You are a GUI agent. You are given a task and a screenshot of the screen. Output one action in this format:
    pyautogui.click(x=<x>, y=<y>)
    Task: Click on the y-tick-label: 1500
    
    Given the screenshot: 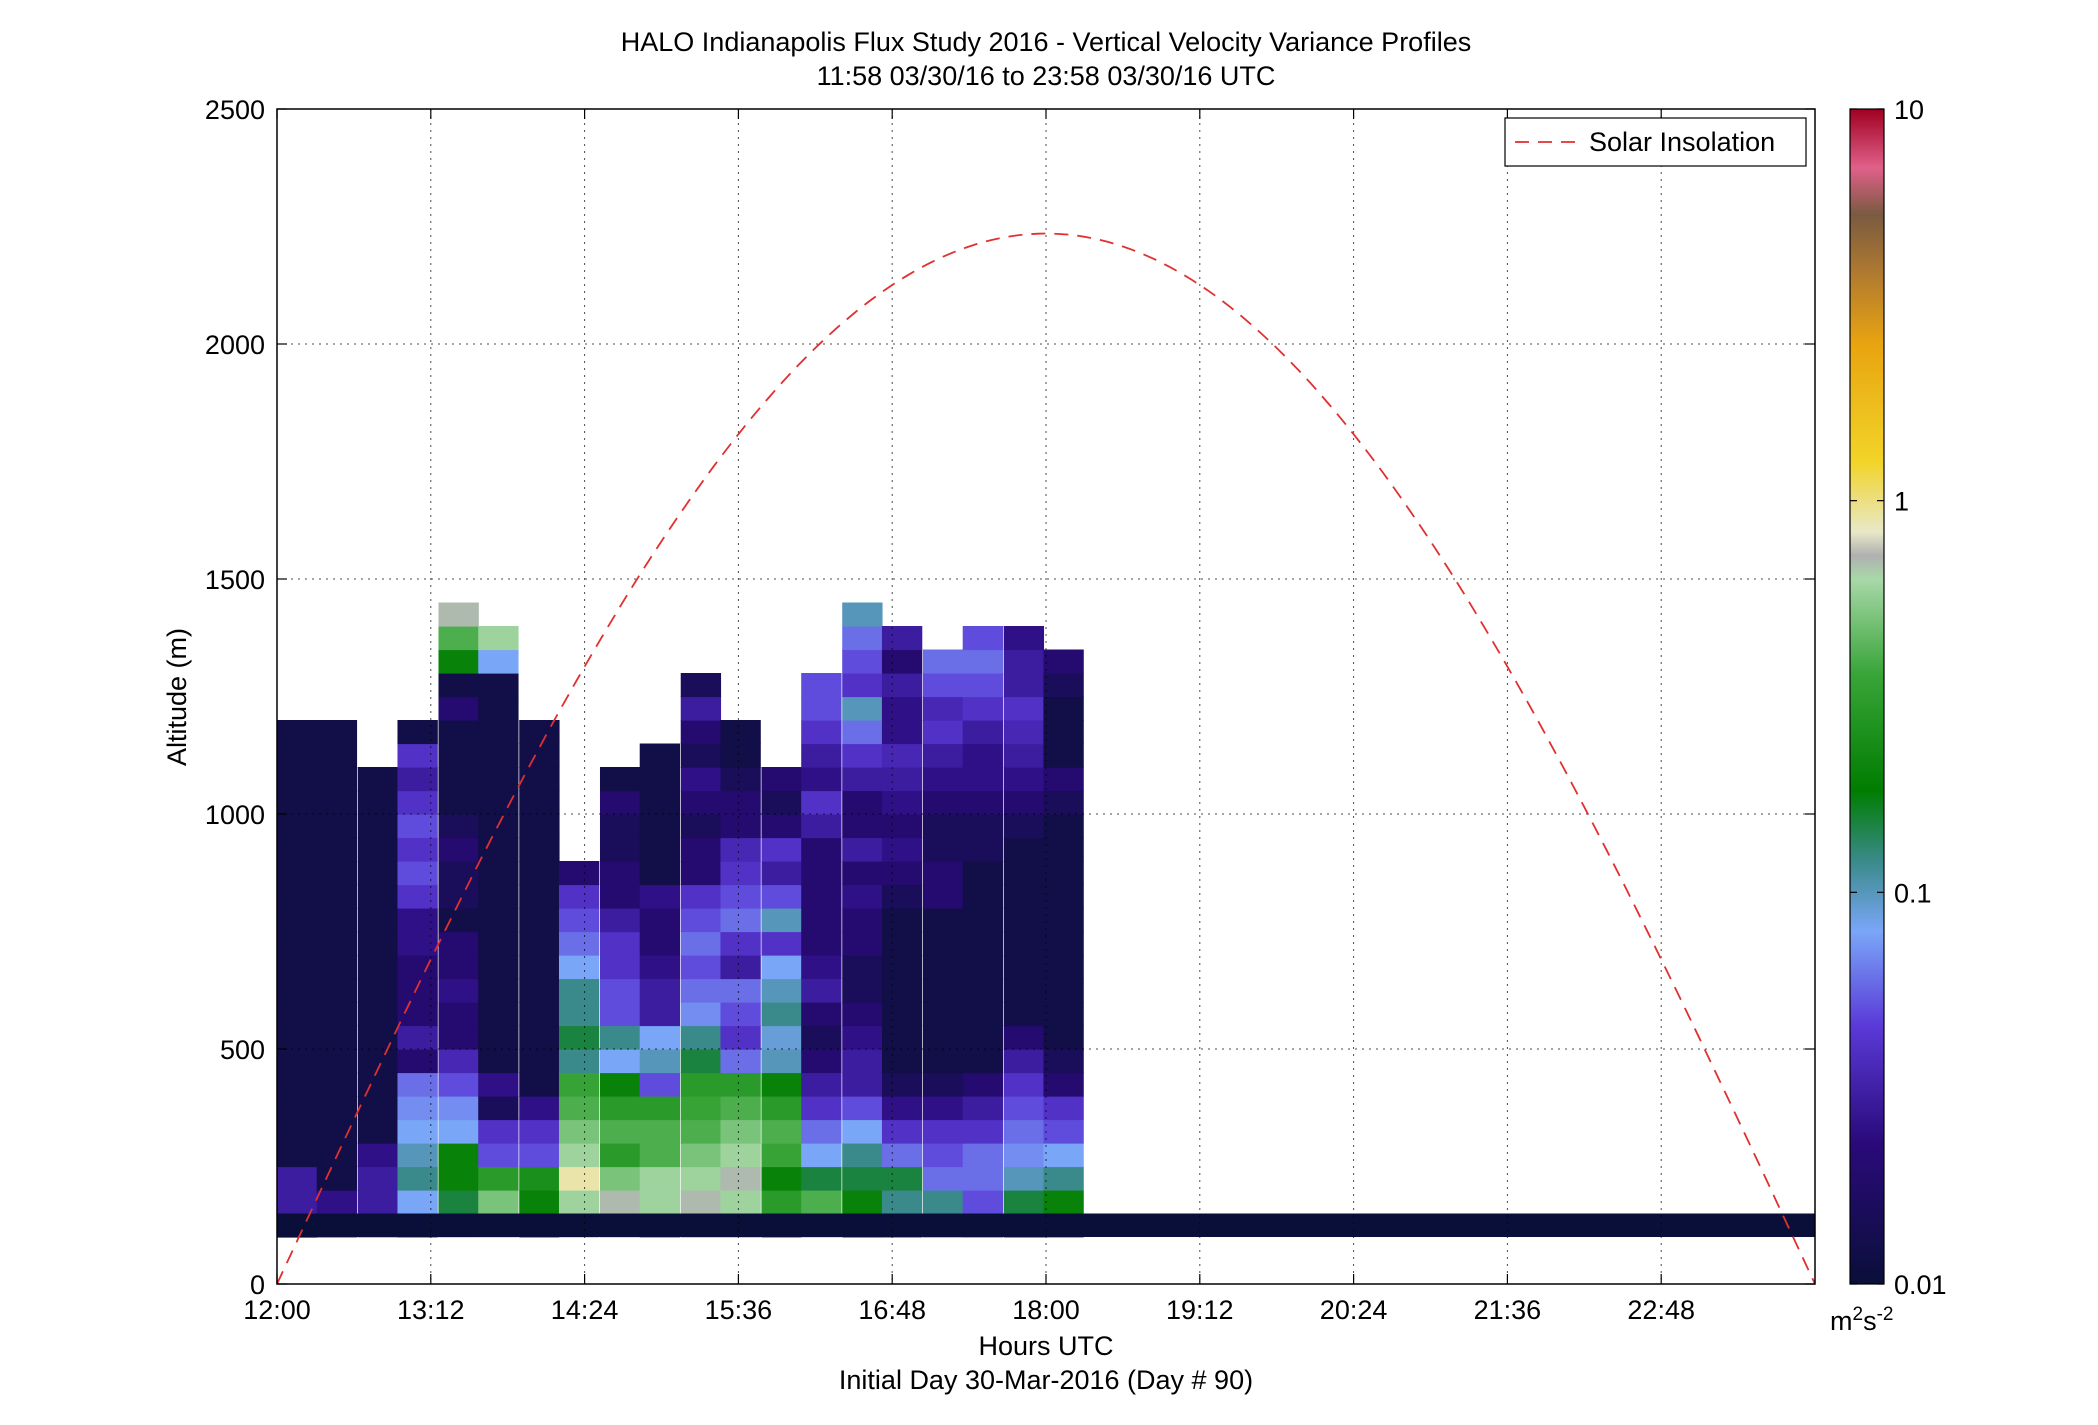 What is the action you would take?
    pyautogui.click(x=235, y=580)
    